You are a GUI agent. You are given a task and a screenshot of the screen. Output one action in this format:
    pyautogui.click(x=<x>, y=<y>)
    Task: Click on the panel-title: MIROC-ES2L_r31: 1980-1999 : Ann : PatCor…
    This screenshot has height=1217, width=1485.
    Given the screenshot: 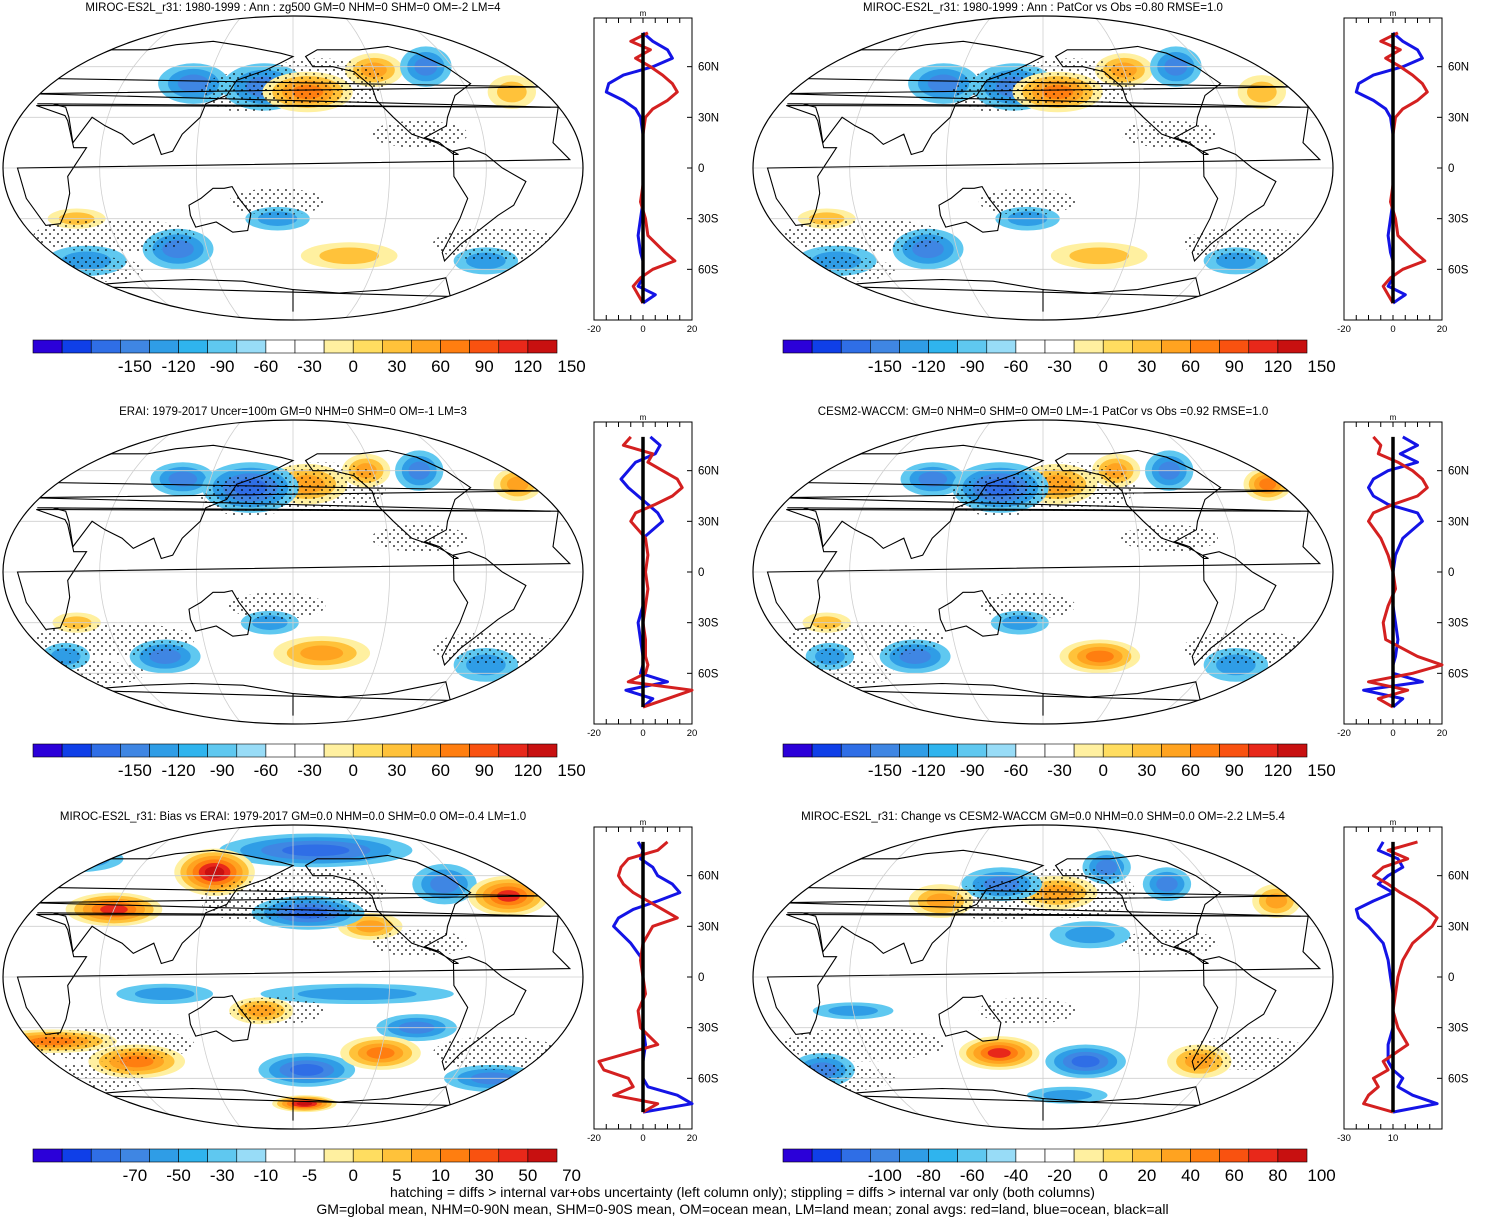 What is the action you would take?
    pyautogui.click(x=1043, y=8)
    